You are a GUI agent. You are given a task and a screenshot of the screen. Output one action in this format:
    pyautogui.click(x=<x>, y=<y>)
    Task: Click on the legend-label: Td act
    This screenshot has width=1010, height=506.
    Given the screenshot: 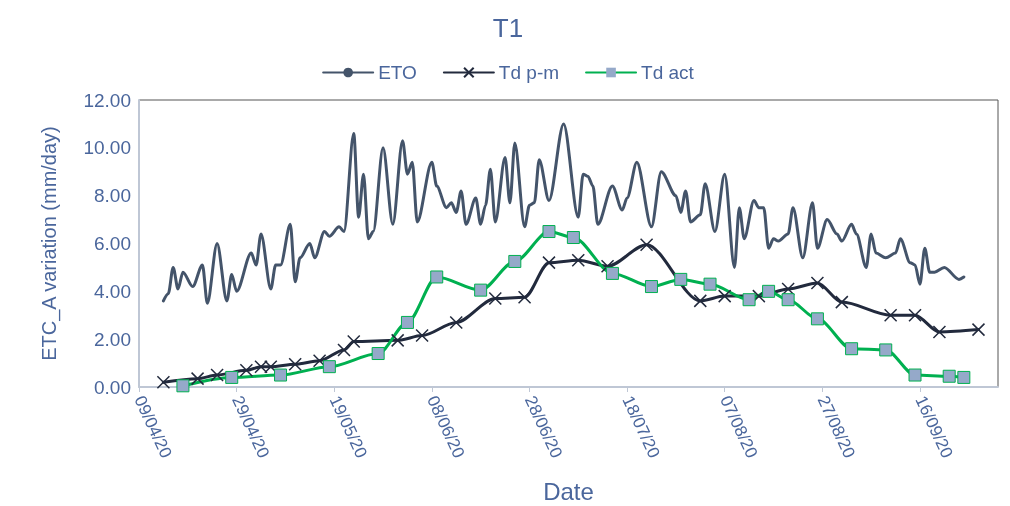 What is the action you would take?
    pyautogui.click(x=668, y=72)
    